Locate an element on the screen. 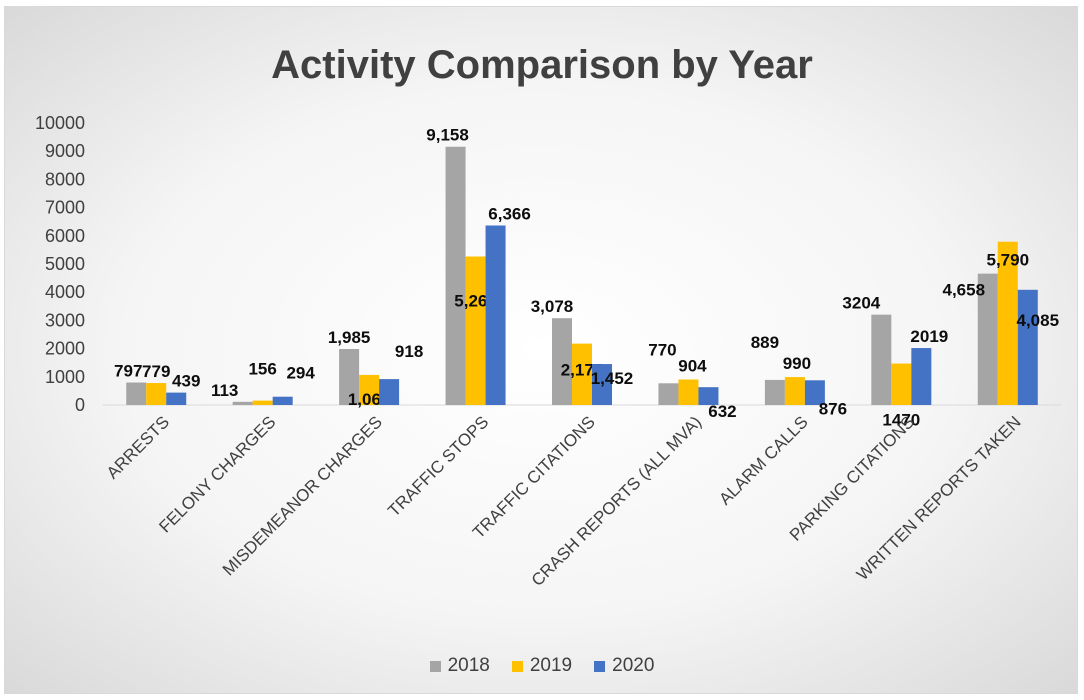  data-label-2020-1: 439 is located at coordinates (186, 381).